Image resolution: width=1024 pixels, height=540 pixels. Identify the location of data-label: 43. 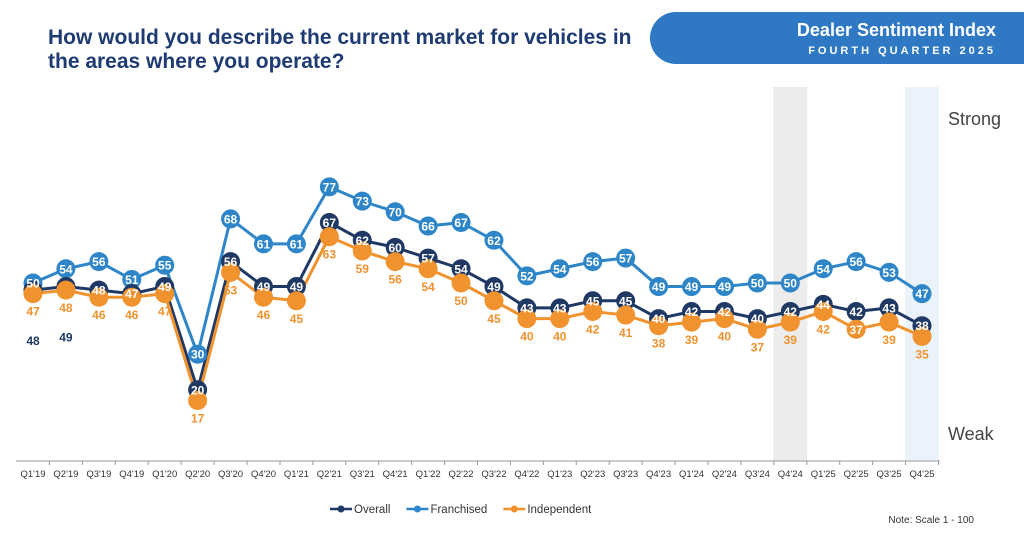
(560, 308).